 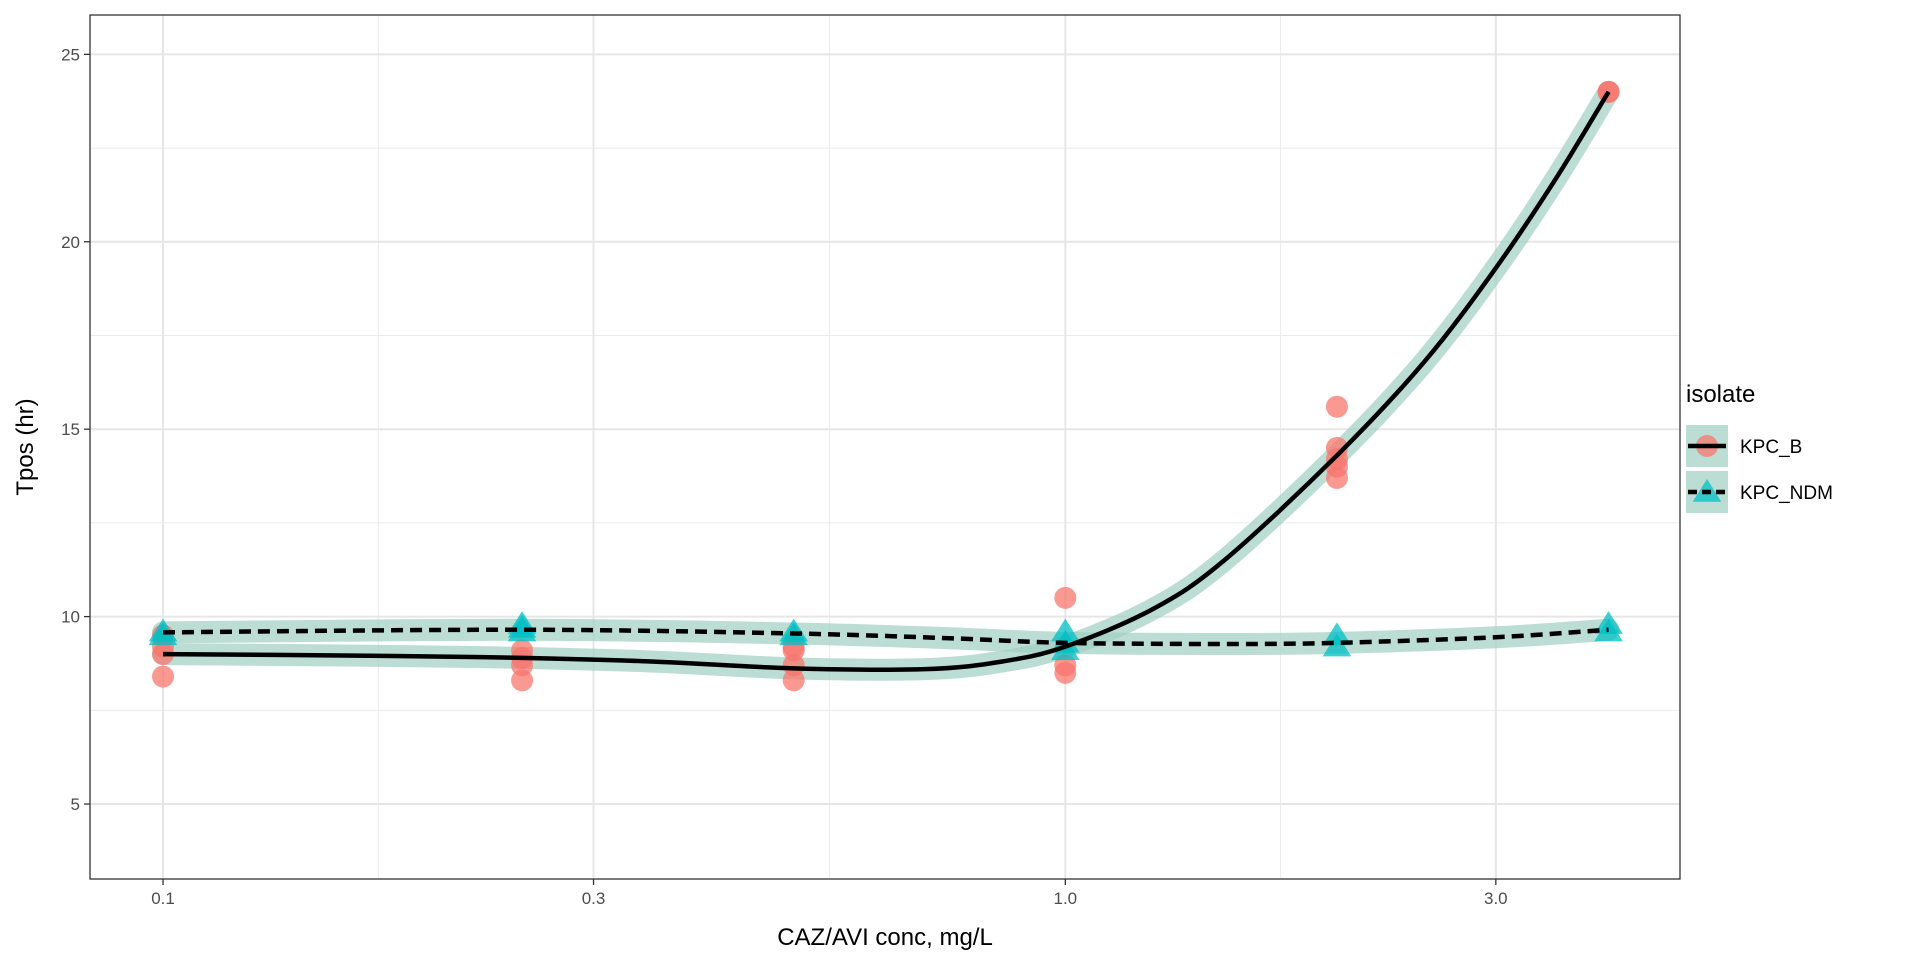 What do you see at coordinates (1771, 447) in the screenshot?
I see `legend-label: KPC_B` at bounding box center [1771, 447].